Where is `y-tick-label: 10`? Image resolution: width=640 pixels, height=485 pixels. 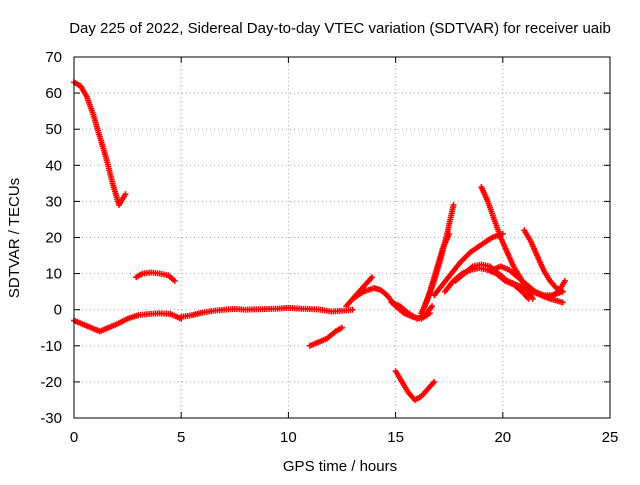
y-tick-label: 10 is located at coordinates (53, 274).